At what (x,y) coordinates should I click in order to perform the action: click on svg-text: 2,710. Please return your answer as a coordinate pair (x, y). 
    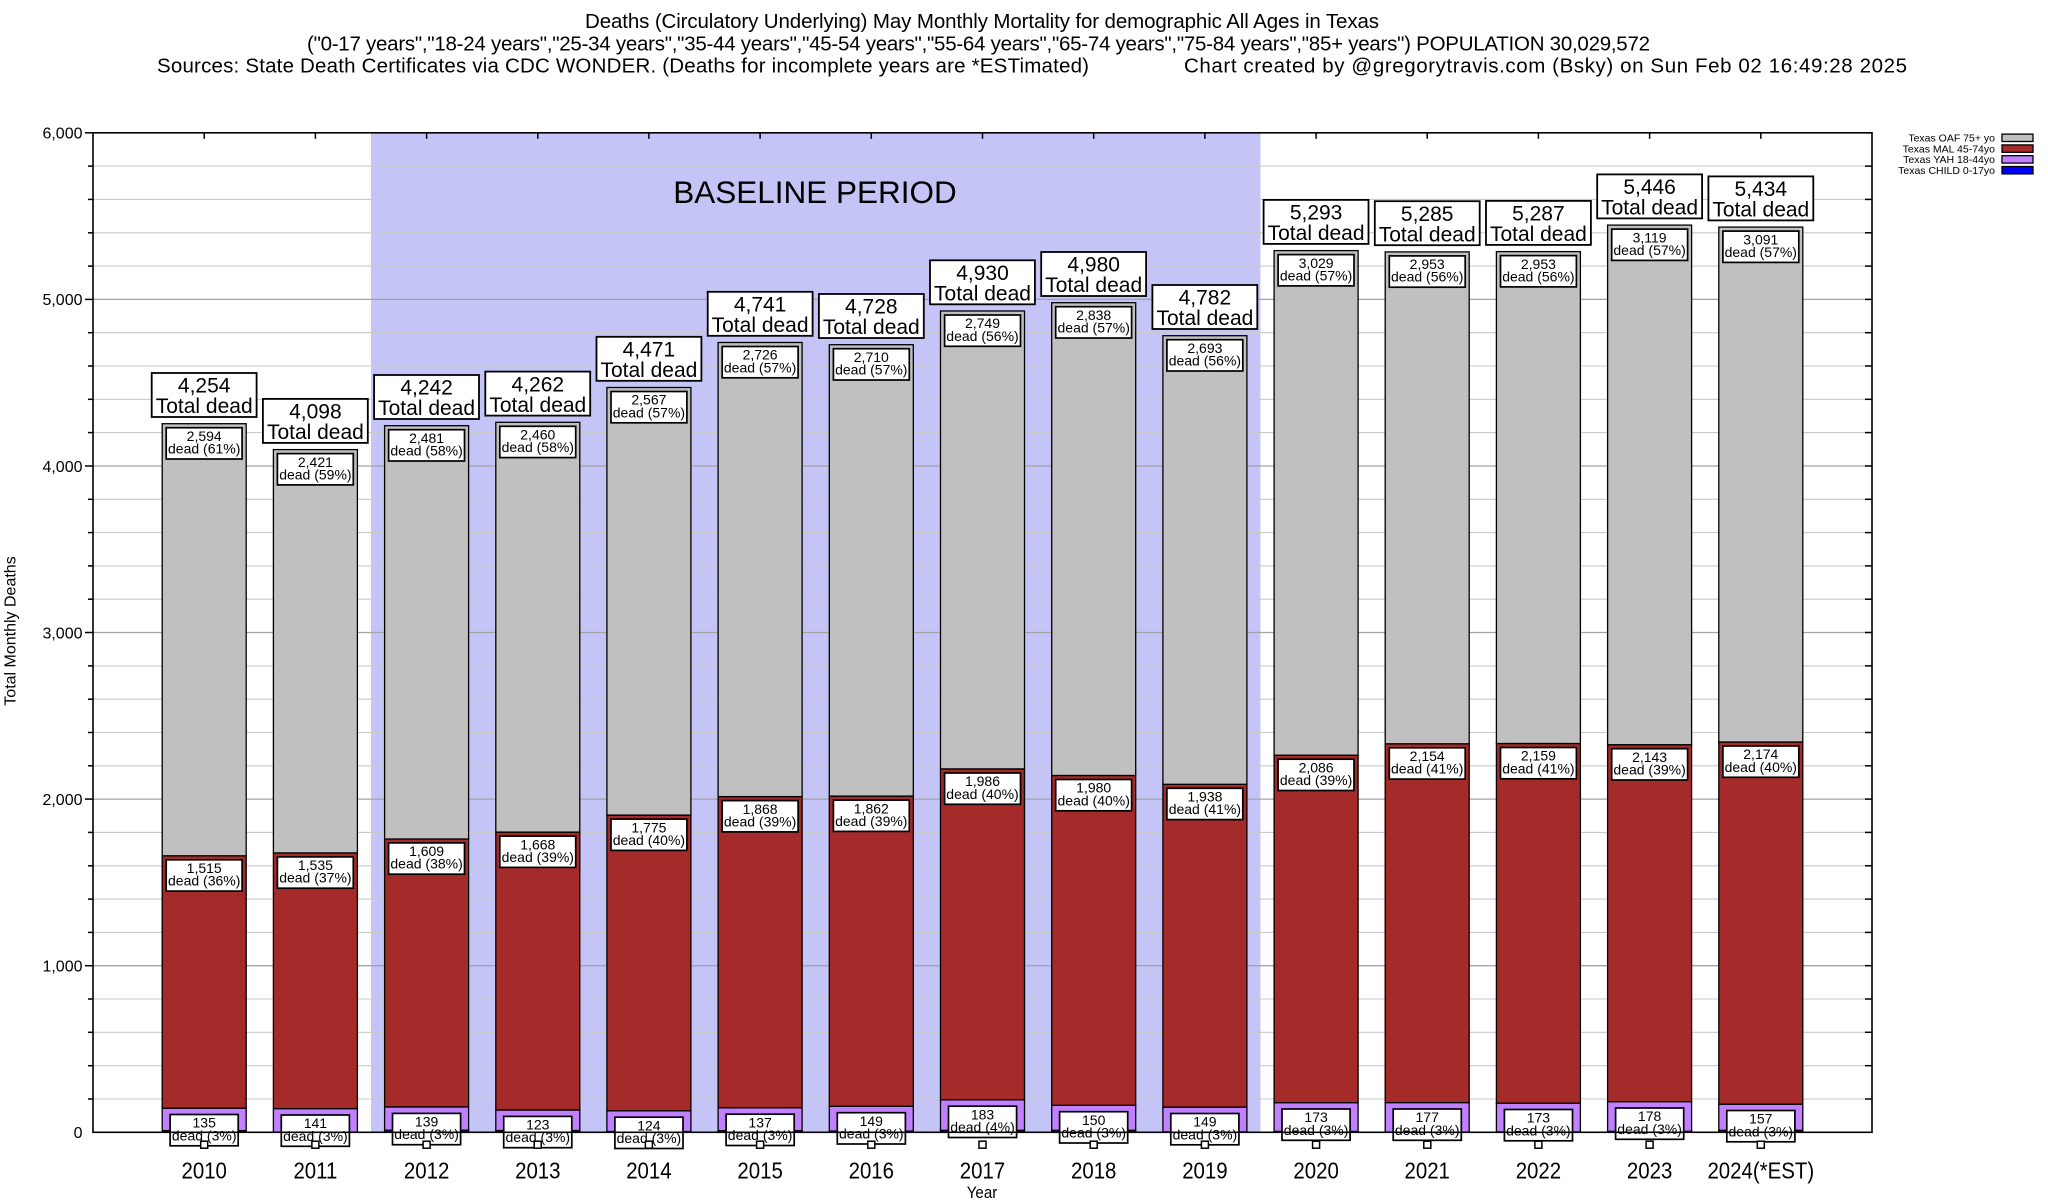
    Looking at the image, I should click on (871, 357).